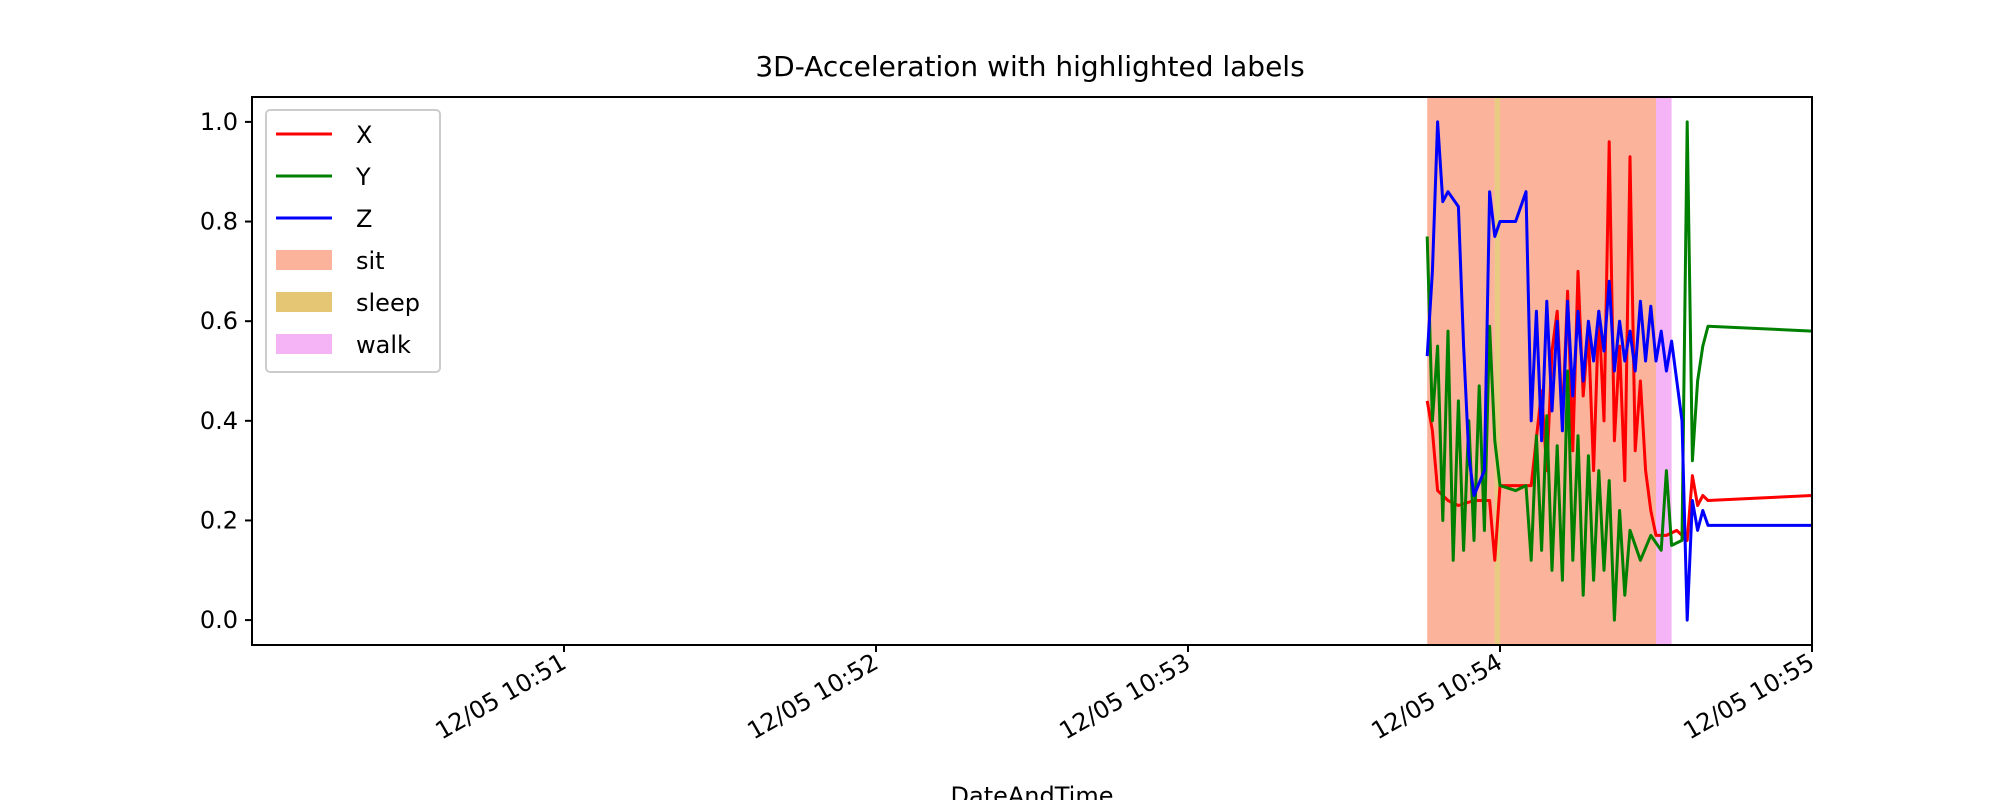  I want to click on legend-swatch-sleep, so click(304, 302).